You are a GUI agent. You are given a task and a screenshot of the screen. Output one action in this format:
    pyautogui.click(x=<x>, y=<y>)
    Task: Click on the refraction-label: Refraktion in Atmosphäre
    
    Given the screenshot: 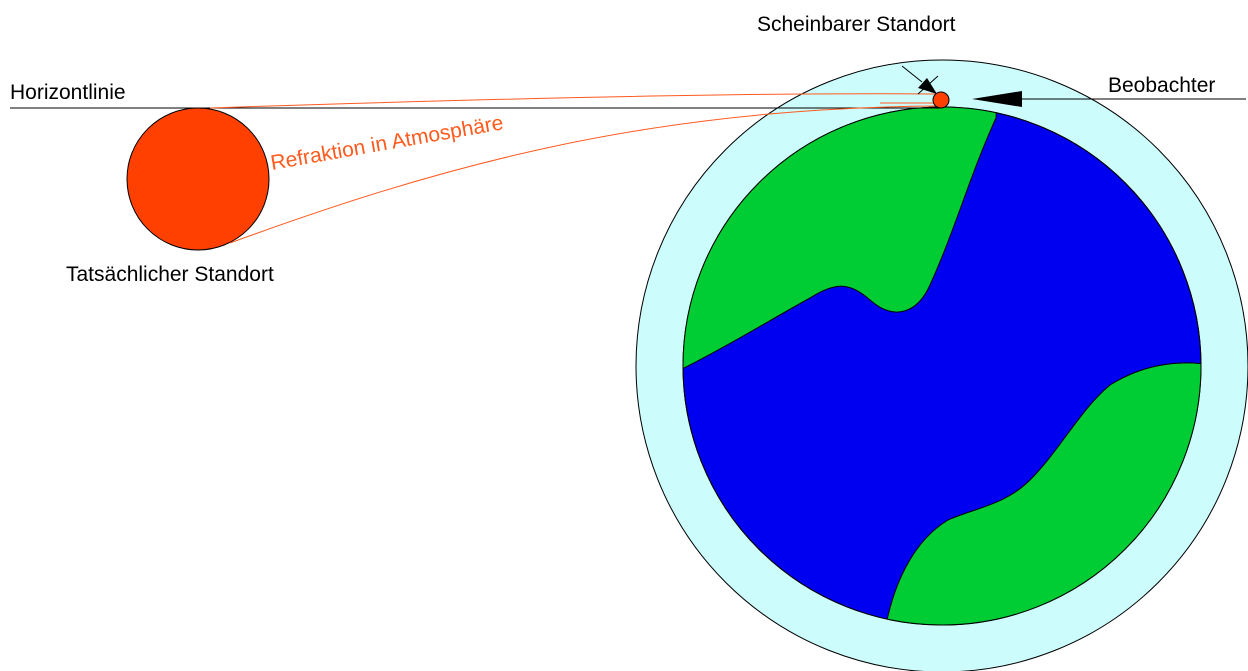 What is the action you would take?
    pyautogui.click(x=387, y=143)
    